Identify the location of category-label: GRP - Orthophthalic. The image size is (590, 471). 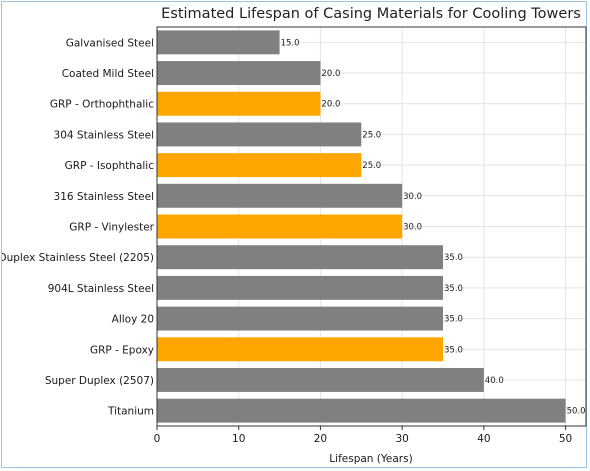
(102, 105).